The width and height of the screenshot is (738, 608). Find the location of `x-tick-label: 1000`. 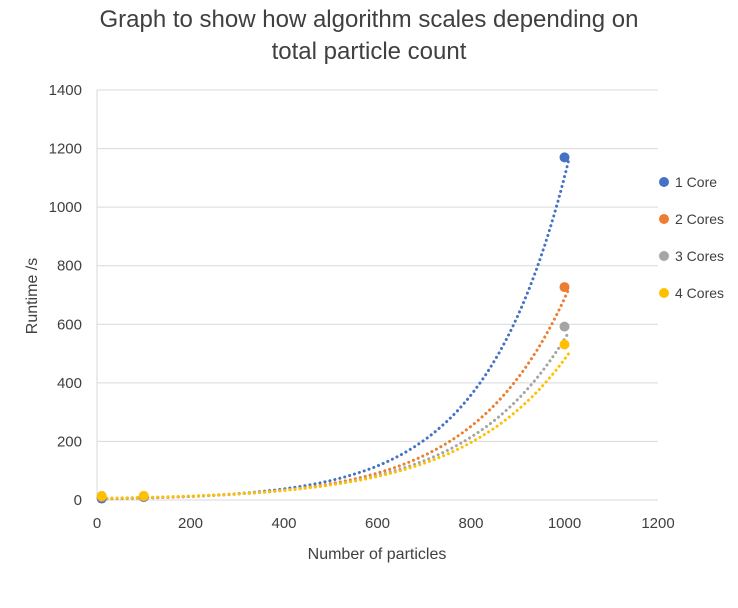

x-tick-label: 1000 is located at coordinates (564, 523).